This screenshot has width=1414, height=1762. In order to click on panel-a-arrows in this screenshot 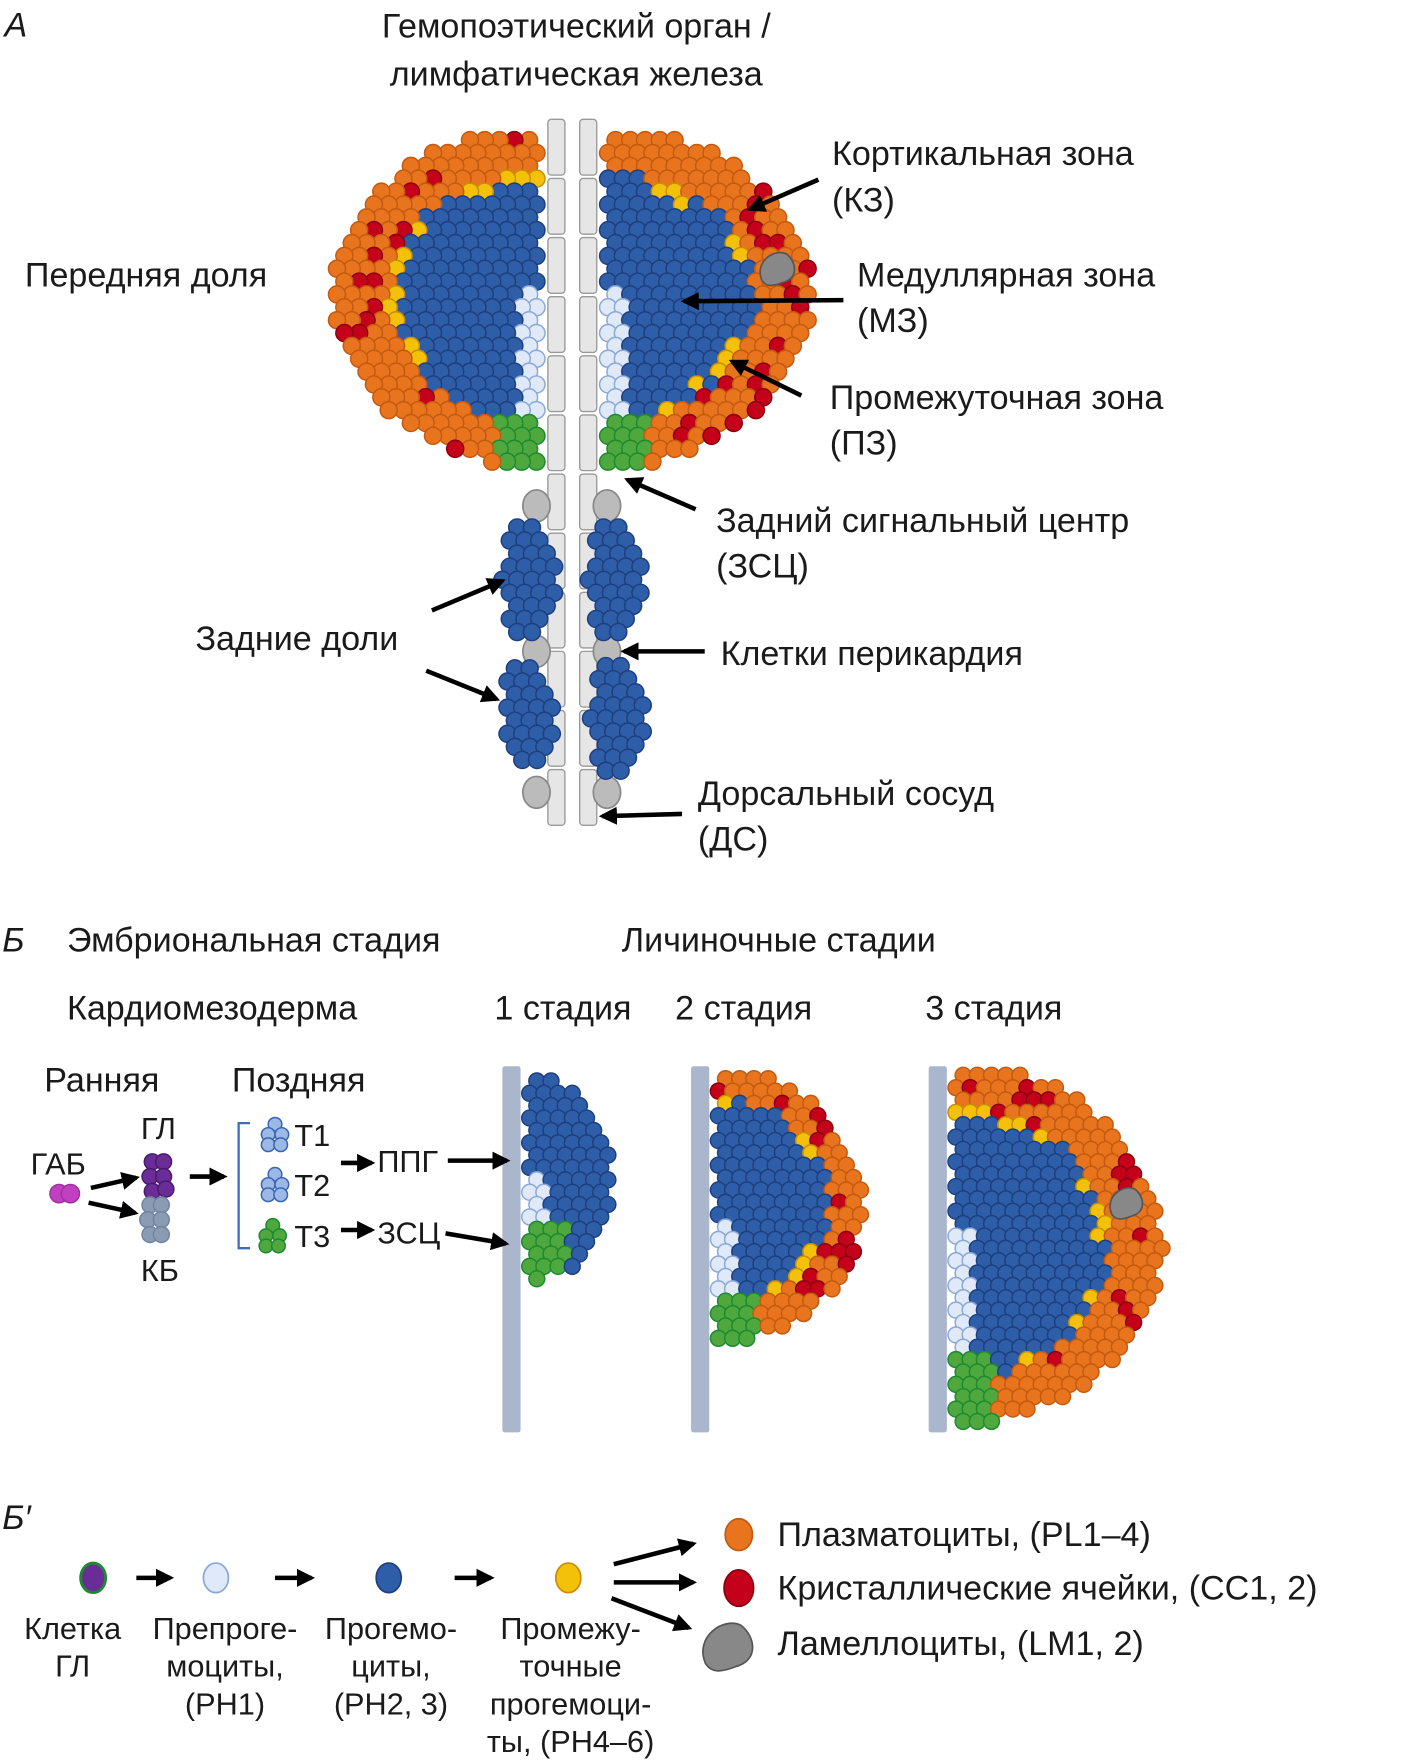, I will do `click(634, 501)`.